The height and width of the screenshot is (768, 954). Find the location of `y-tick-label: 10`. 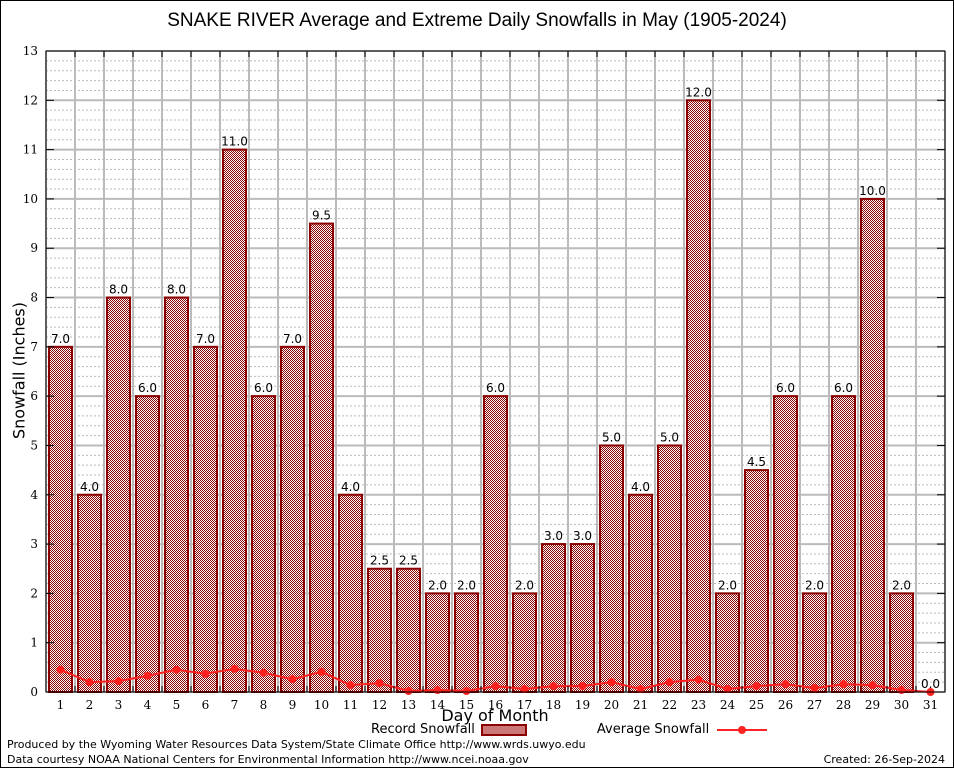

y-tick-label: 10 is located at coordinates (30, 199).